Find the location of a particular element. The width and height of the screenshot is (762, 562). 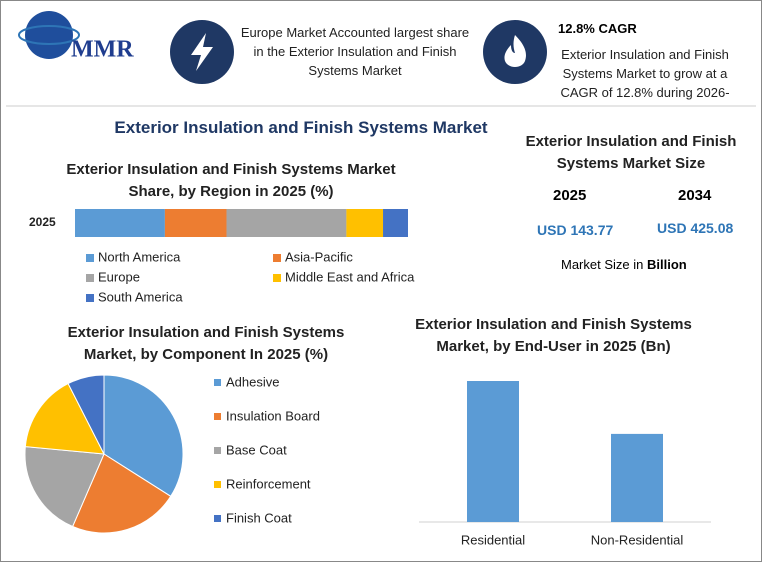

legend-label: Base Coat is located at coordinates (256, 449).